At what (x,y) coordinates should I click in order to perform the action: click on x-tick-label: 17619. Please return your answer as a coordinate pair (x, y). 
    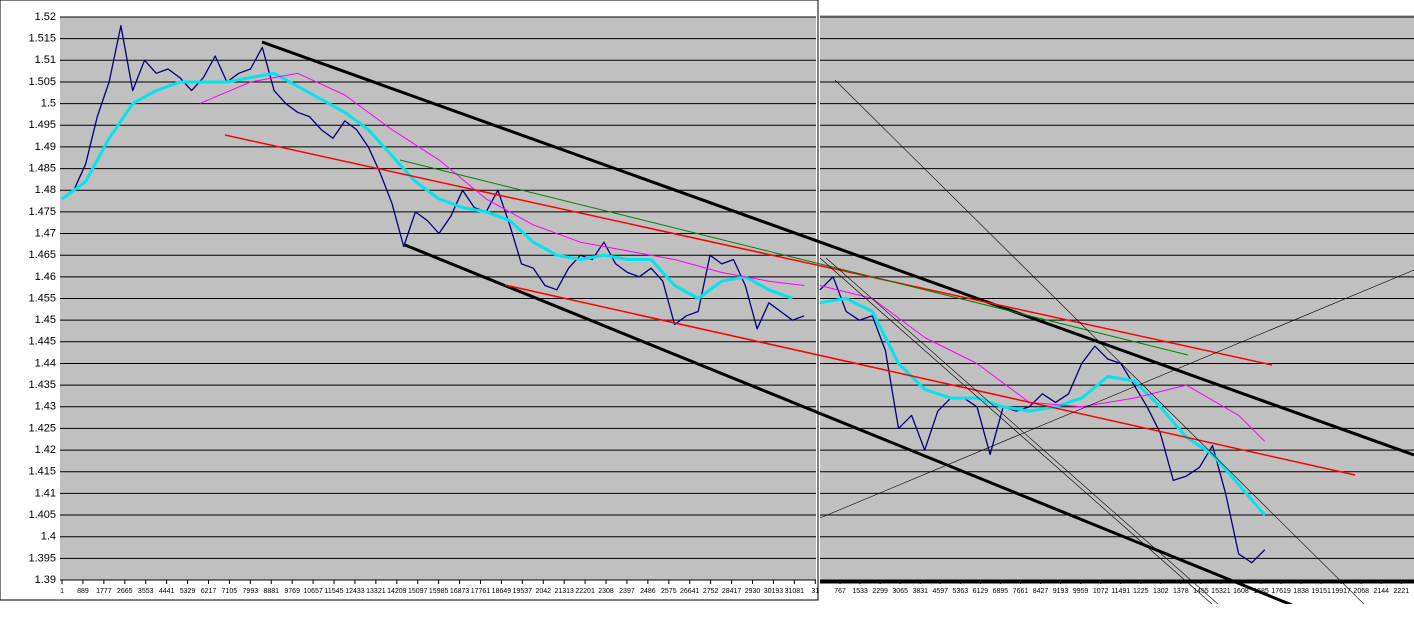
    Looking at the image, I should click on (1281, 591).